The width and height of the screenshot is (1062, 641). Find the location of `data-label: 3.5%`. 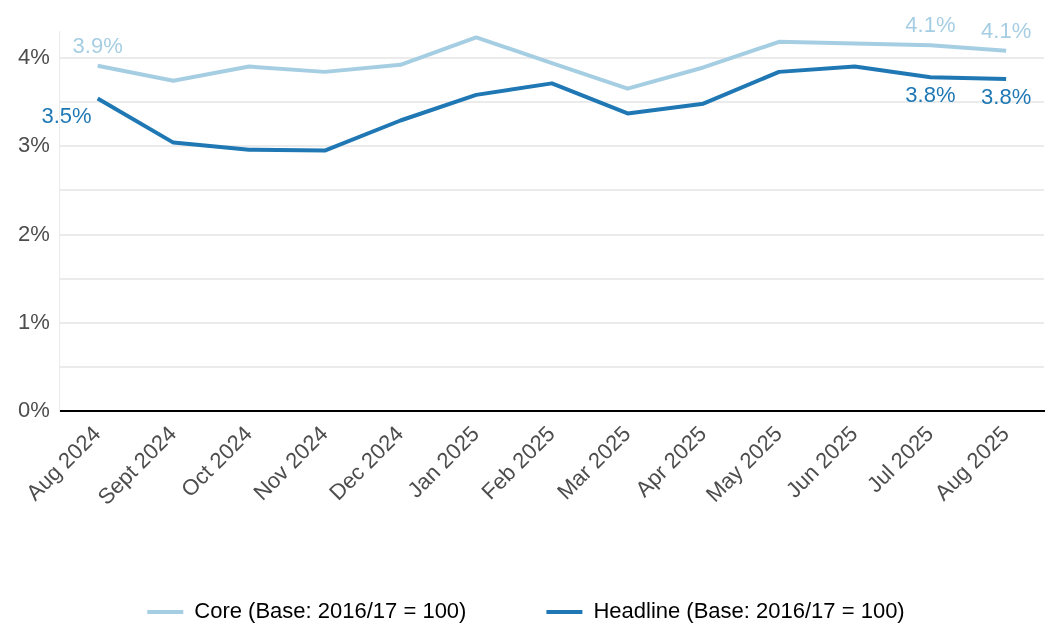

data-label: 3.5% is located at coordinates (66, 116).